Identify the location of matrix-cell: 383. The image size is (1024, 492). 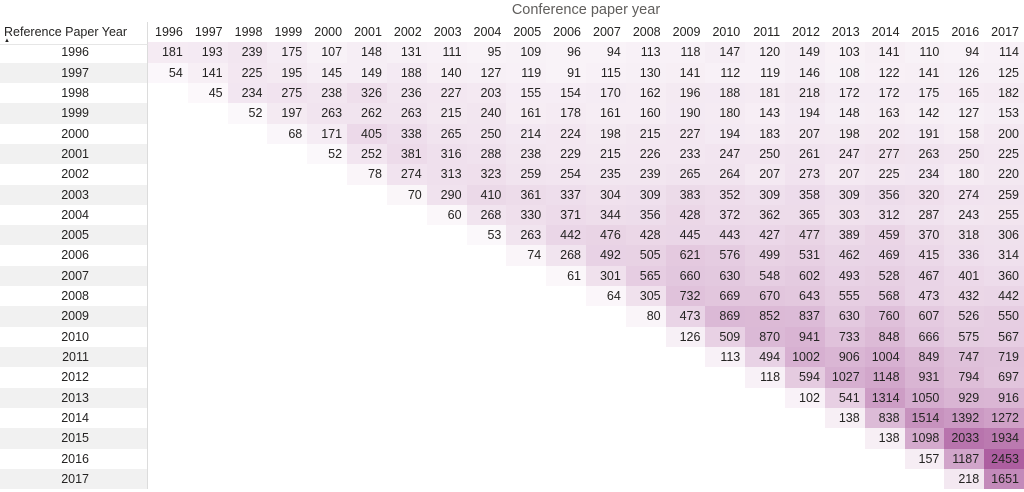
(685, 194).